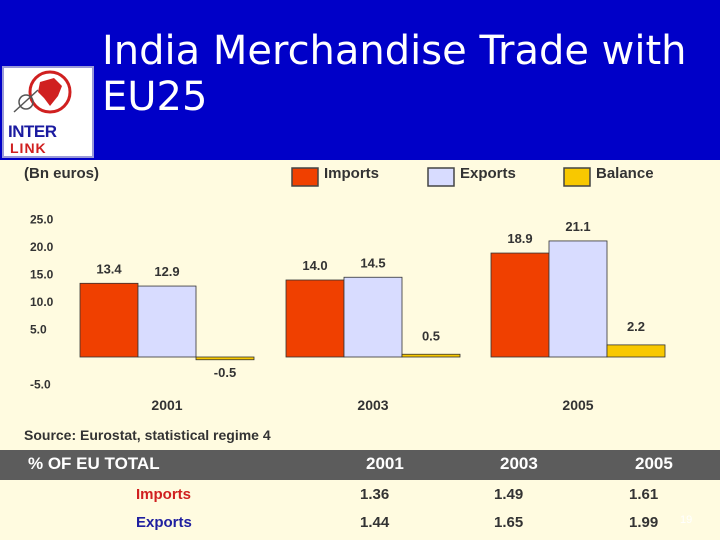 The image size is (720, 540). I want to click on bar-exports-2005, so click(578, 299).